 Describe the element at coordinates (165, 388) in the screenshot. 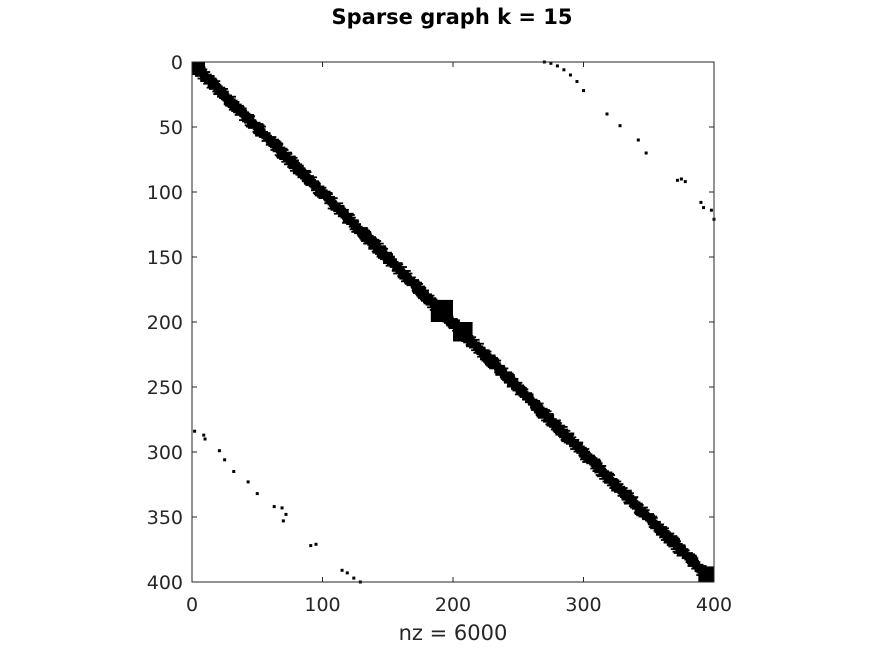

I see `y-tick-label: 250` at that location.